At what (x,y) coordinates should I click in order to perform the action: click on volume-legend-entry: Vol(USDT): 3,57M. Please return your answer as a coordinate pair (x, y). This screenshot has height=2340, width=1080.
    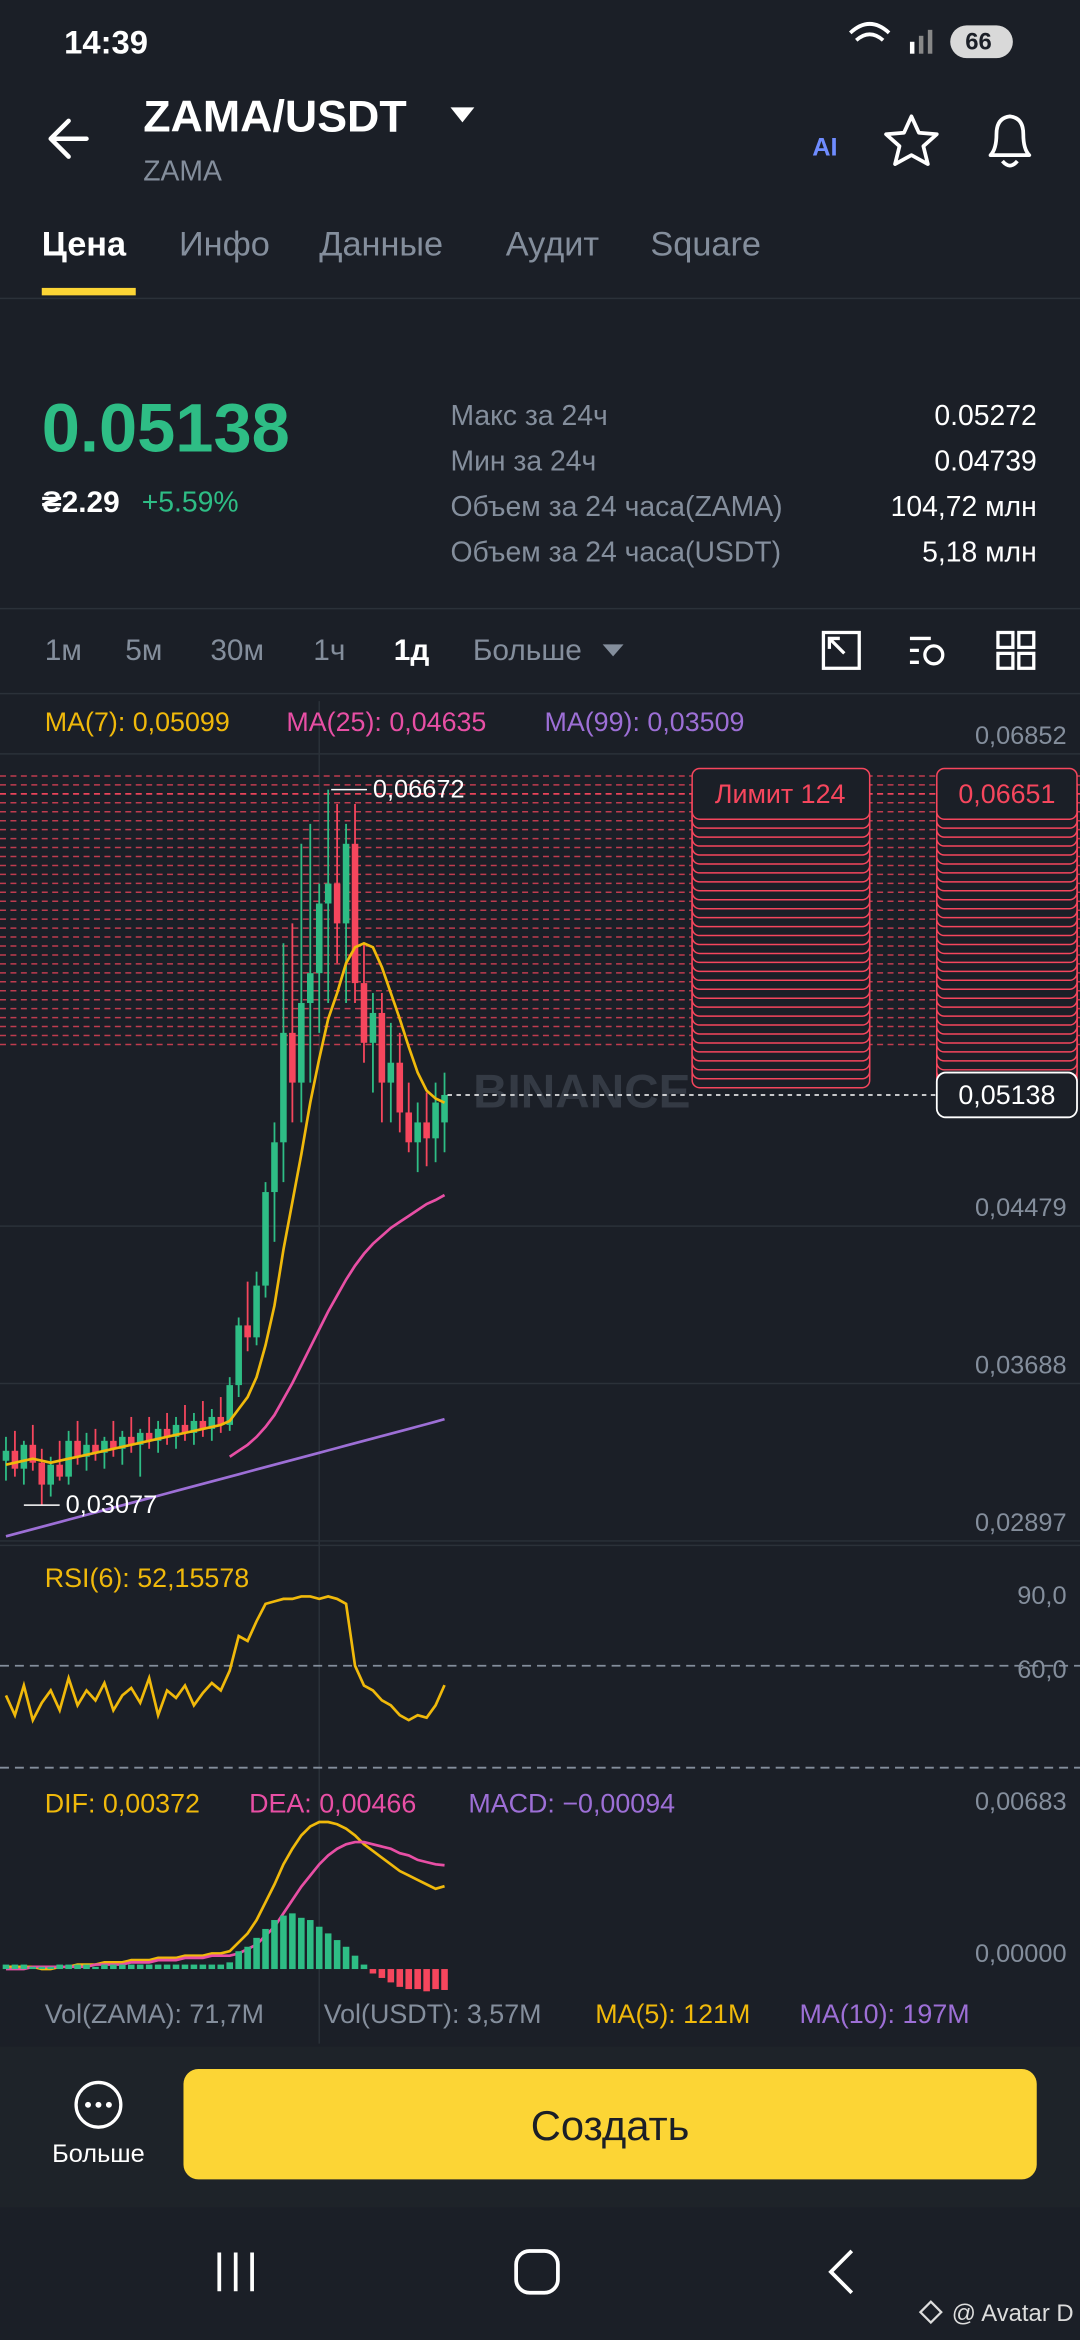
    Looking at the image, I should click on (433, 2014).